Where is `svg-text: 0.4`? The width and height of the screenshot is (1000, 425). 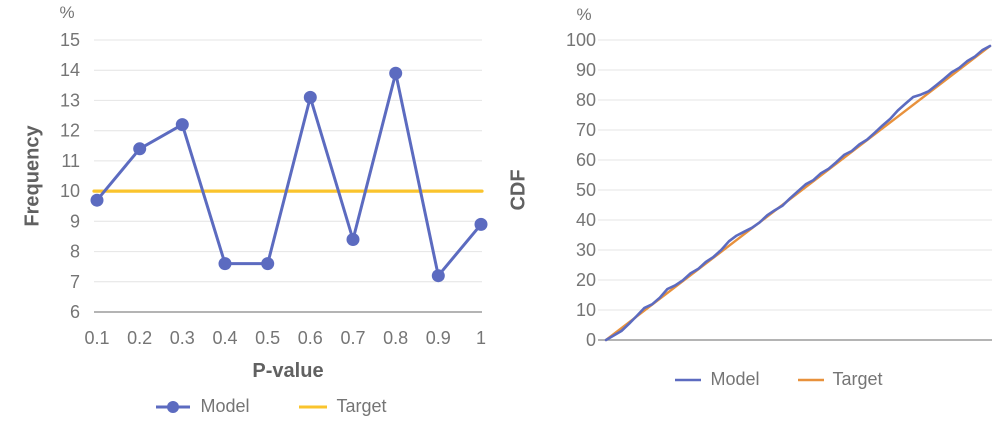
svg-text: 0.4 is located at coordinates (224, 338).